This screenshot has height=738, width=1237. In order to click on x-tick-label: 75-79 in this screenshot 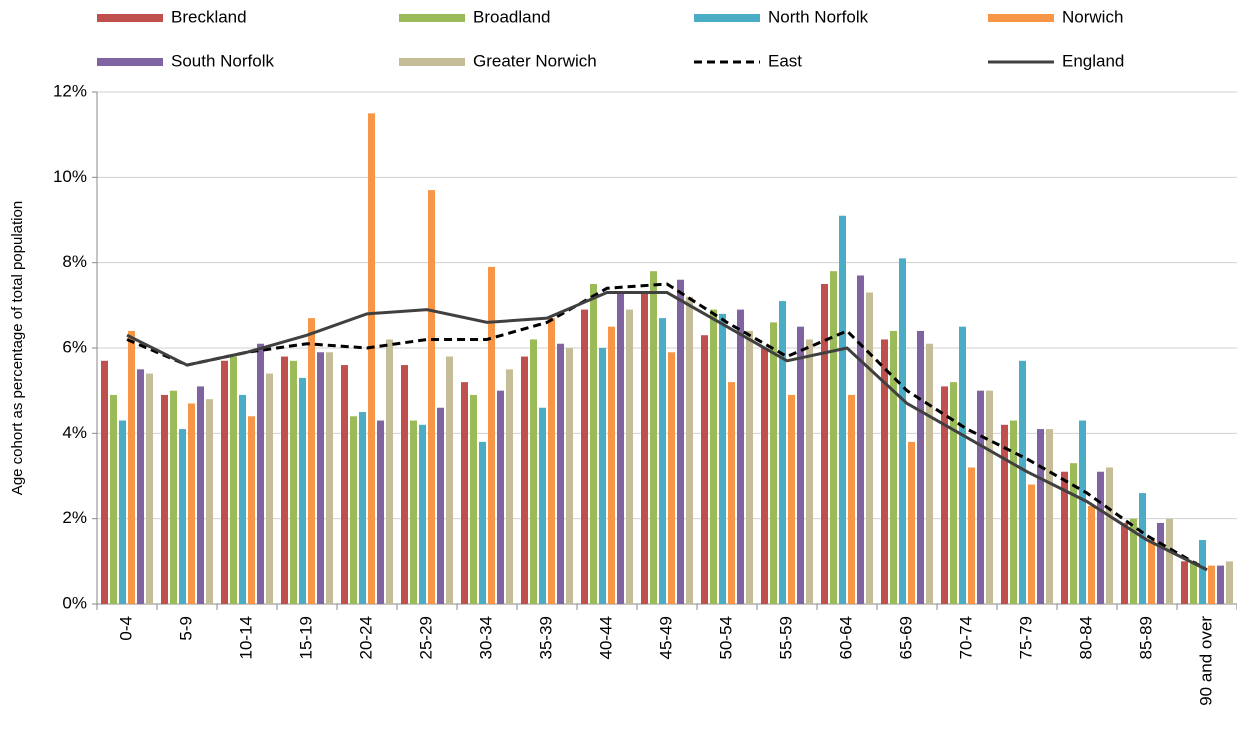, I will do `click(1025, 637)`.